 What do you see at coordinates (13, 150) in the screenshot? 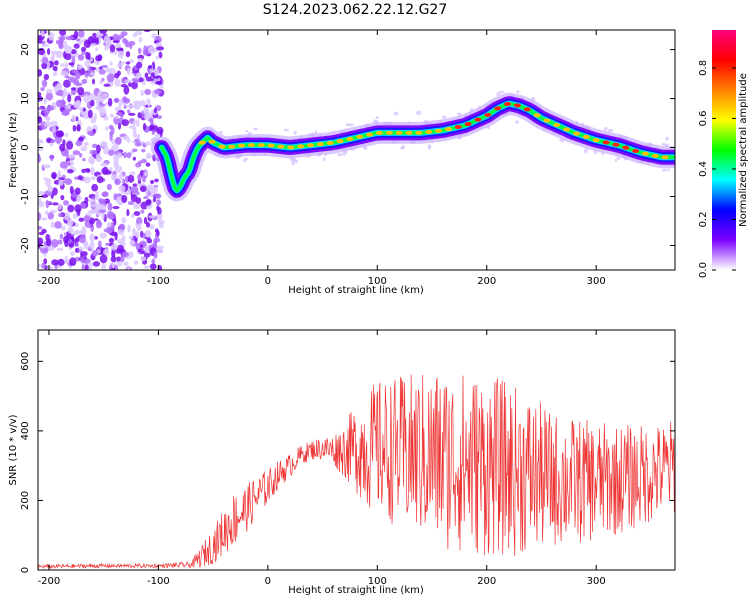
I see `spectrogram-ylabel: Frequency (Hz)` at bounding box center [13, 150].